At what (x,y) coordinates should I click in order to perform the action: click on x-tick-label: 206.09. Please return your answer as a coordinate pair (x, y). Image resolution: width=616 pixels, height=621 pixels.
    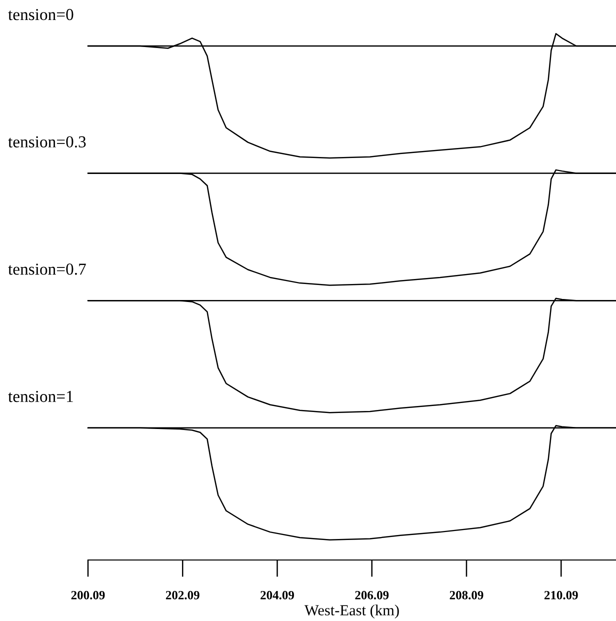
    Looking at the image, I should click on (372, 595).